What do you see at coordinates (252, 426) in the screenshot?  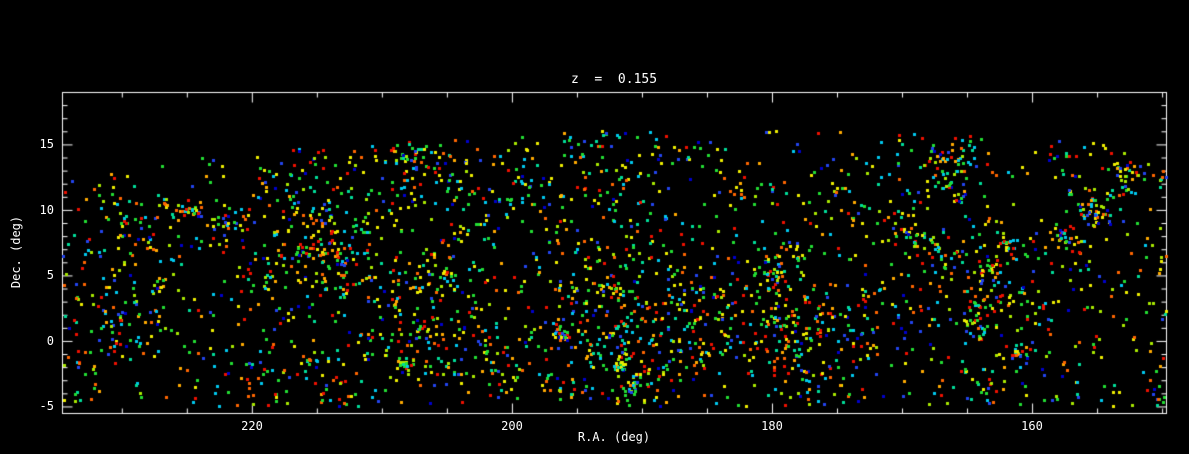 I see `x-tick-label-220: 220` at bounding box center [252, 426].